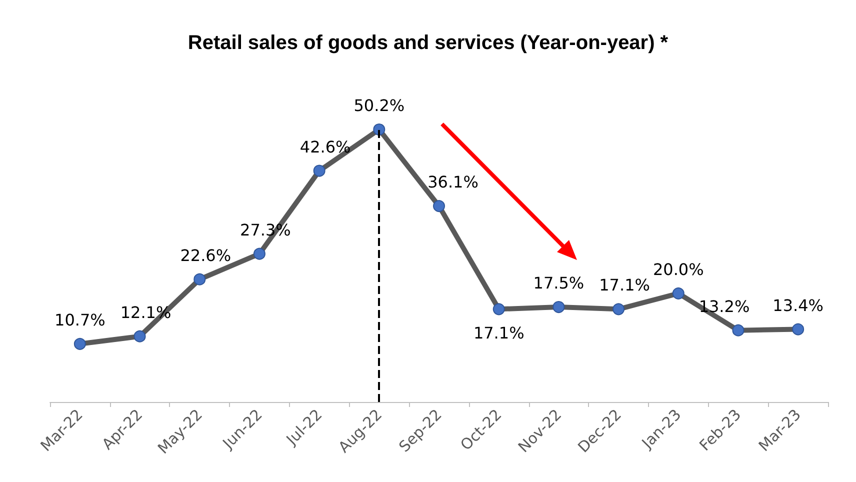 The width and height of the screenshot is (856, 482). What do you see at coordinates (724, 306) in the screenshot?
I see `data-label: 13.2%` at bounding box center [724, 306].